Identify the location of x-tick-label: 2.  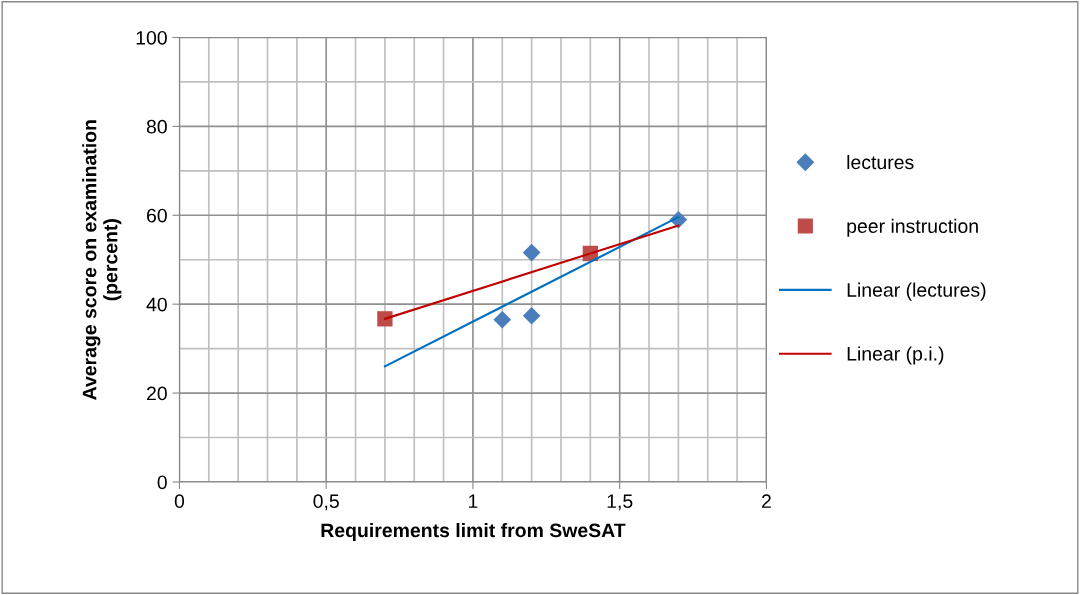
(766, 501).